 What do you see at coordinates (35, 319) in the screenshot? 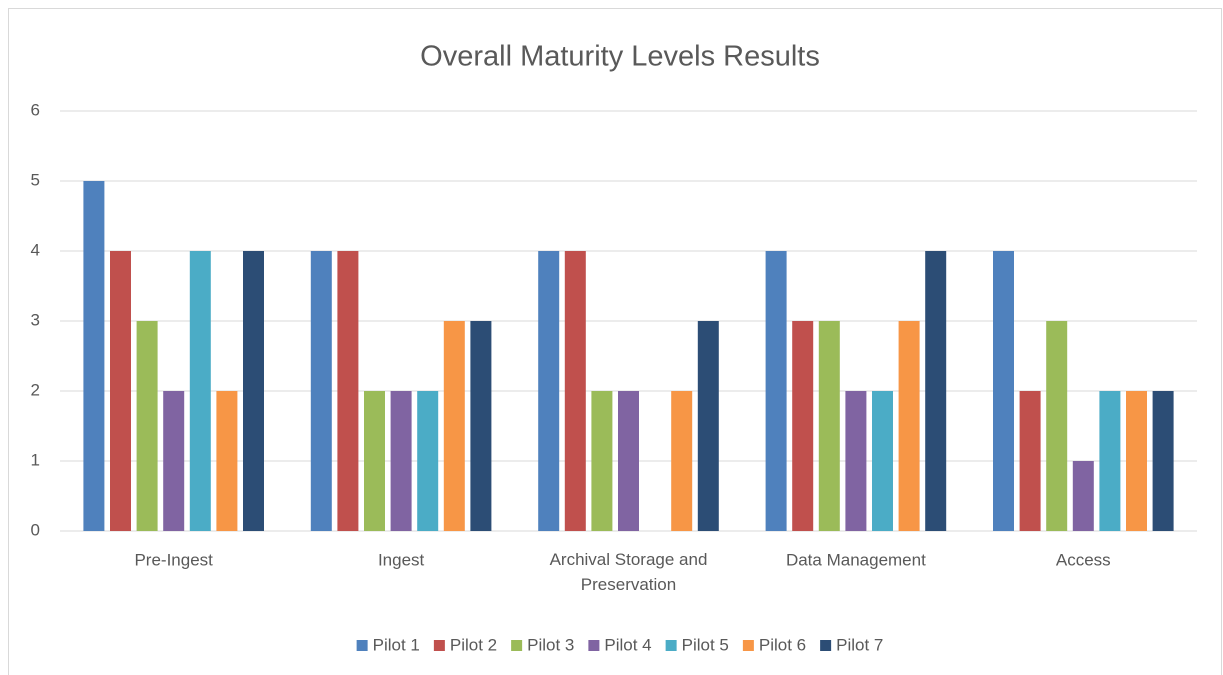
I see `y-tick-label: 3` at bounding box center [35, 319].